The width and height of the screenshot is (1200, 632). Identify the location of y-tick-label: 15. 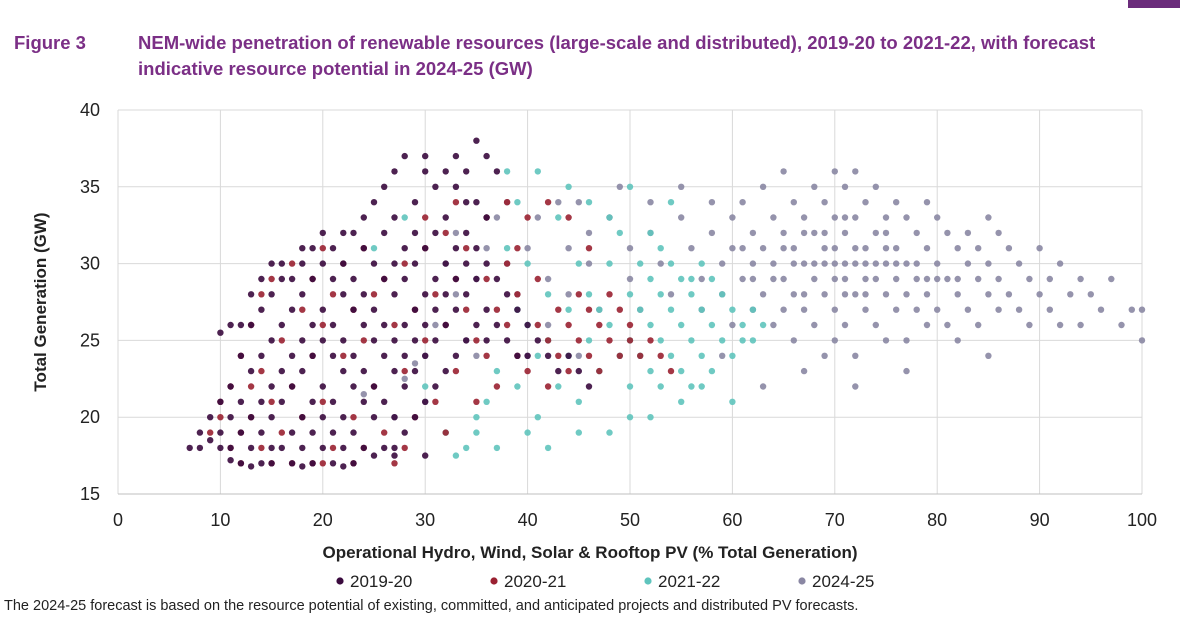
(90, 494).